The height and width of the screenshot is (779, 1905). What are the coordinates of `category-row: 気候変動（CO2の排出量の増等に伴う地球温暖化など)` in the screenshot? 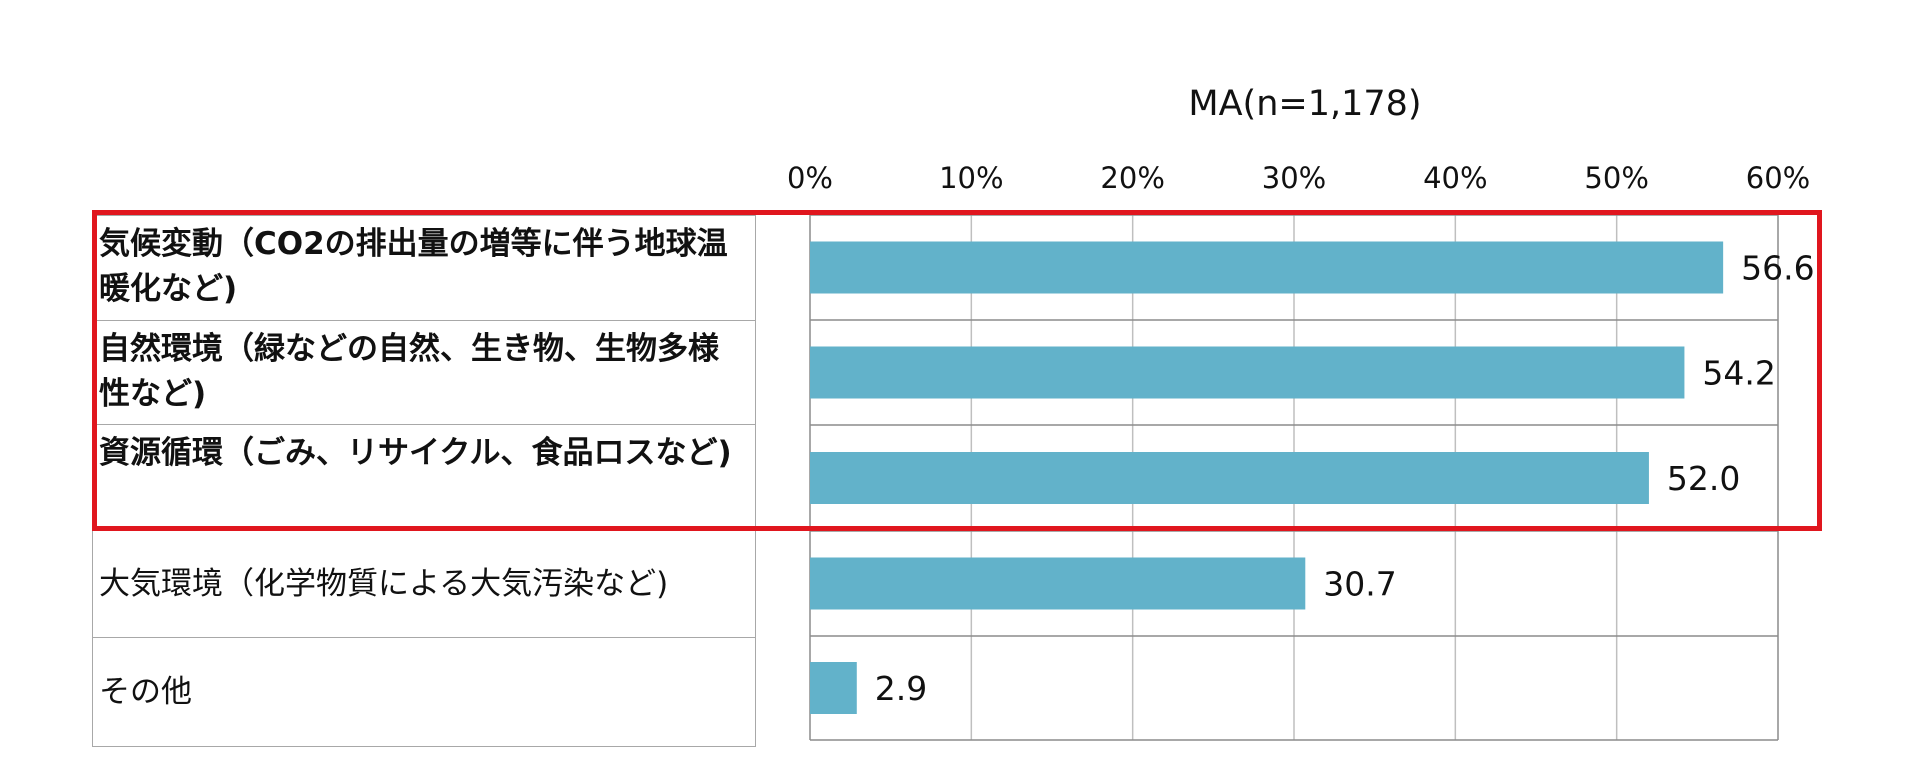 It's located at (424, 268).